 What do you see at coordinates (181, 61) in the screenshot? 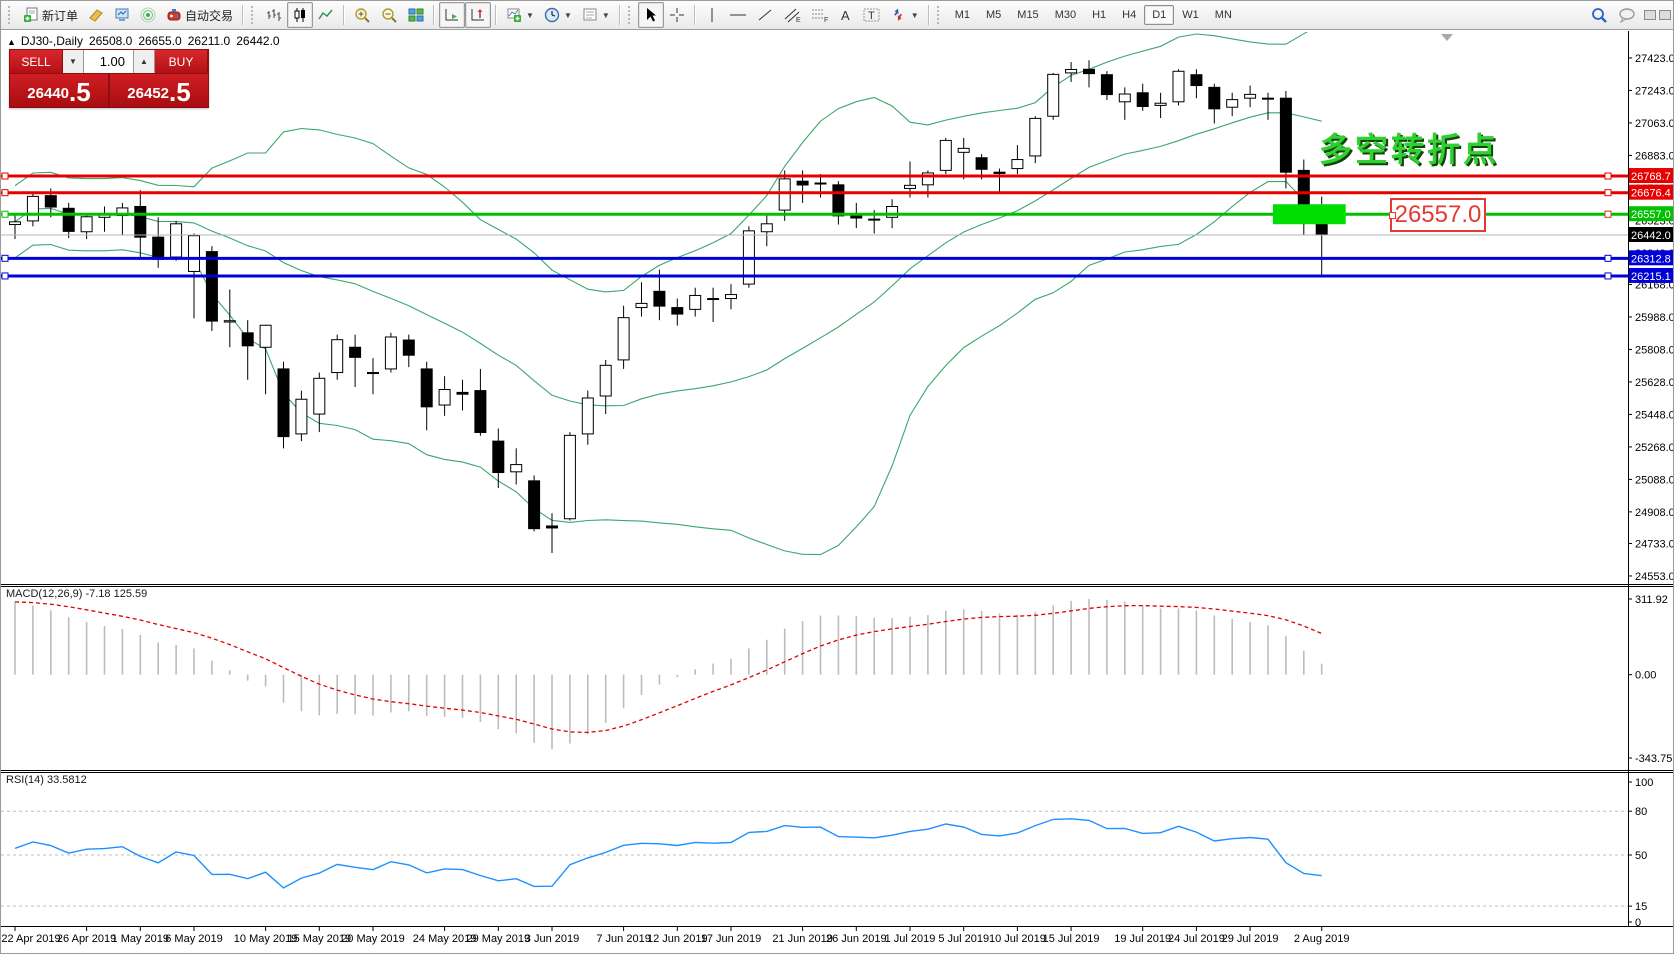
I see `buy-button: BUY` at bounding box center [181, 61].